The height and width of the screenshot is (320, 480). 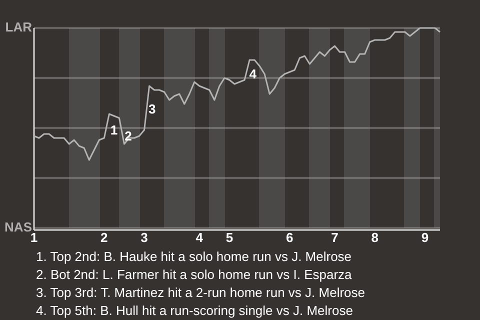 What do you see at coordinates (290, 237) in the screenshot?
I see `x-tick-label: 6` at bounding box center [290, 237].